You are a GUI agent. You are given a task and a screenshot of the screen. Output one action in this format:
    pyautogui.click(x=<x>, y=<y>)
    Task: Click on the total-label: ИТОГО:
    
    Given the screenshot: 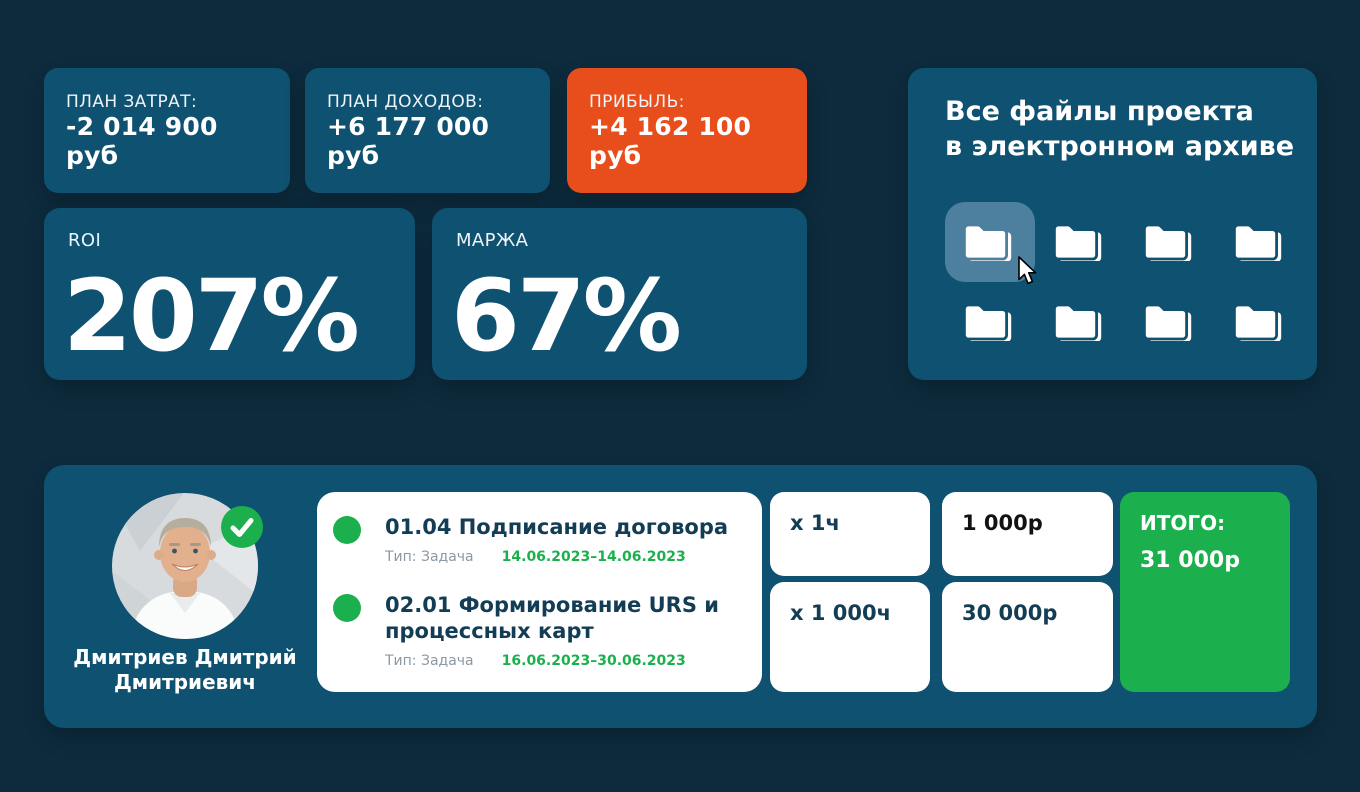 What is the action you would take?
    pyautogui.click(x=1183, y=523)
    